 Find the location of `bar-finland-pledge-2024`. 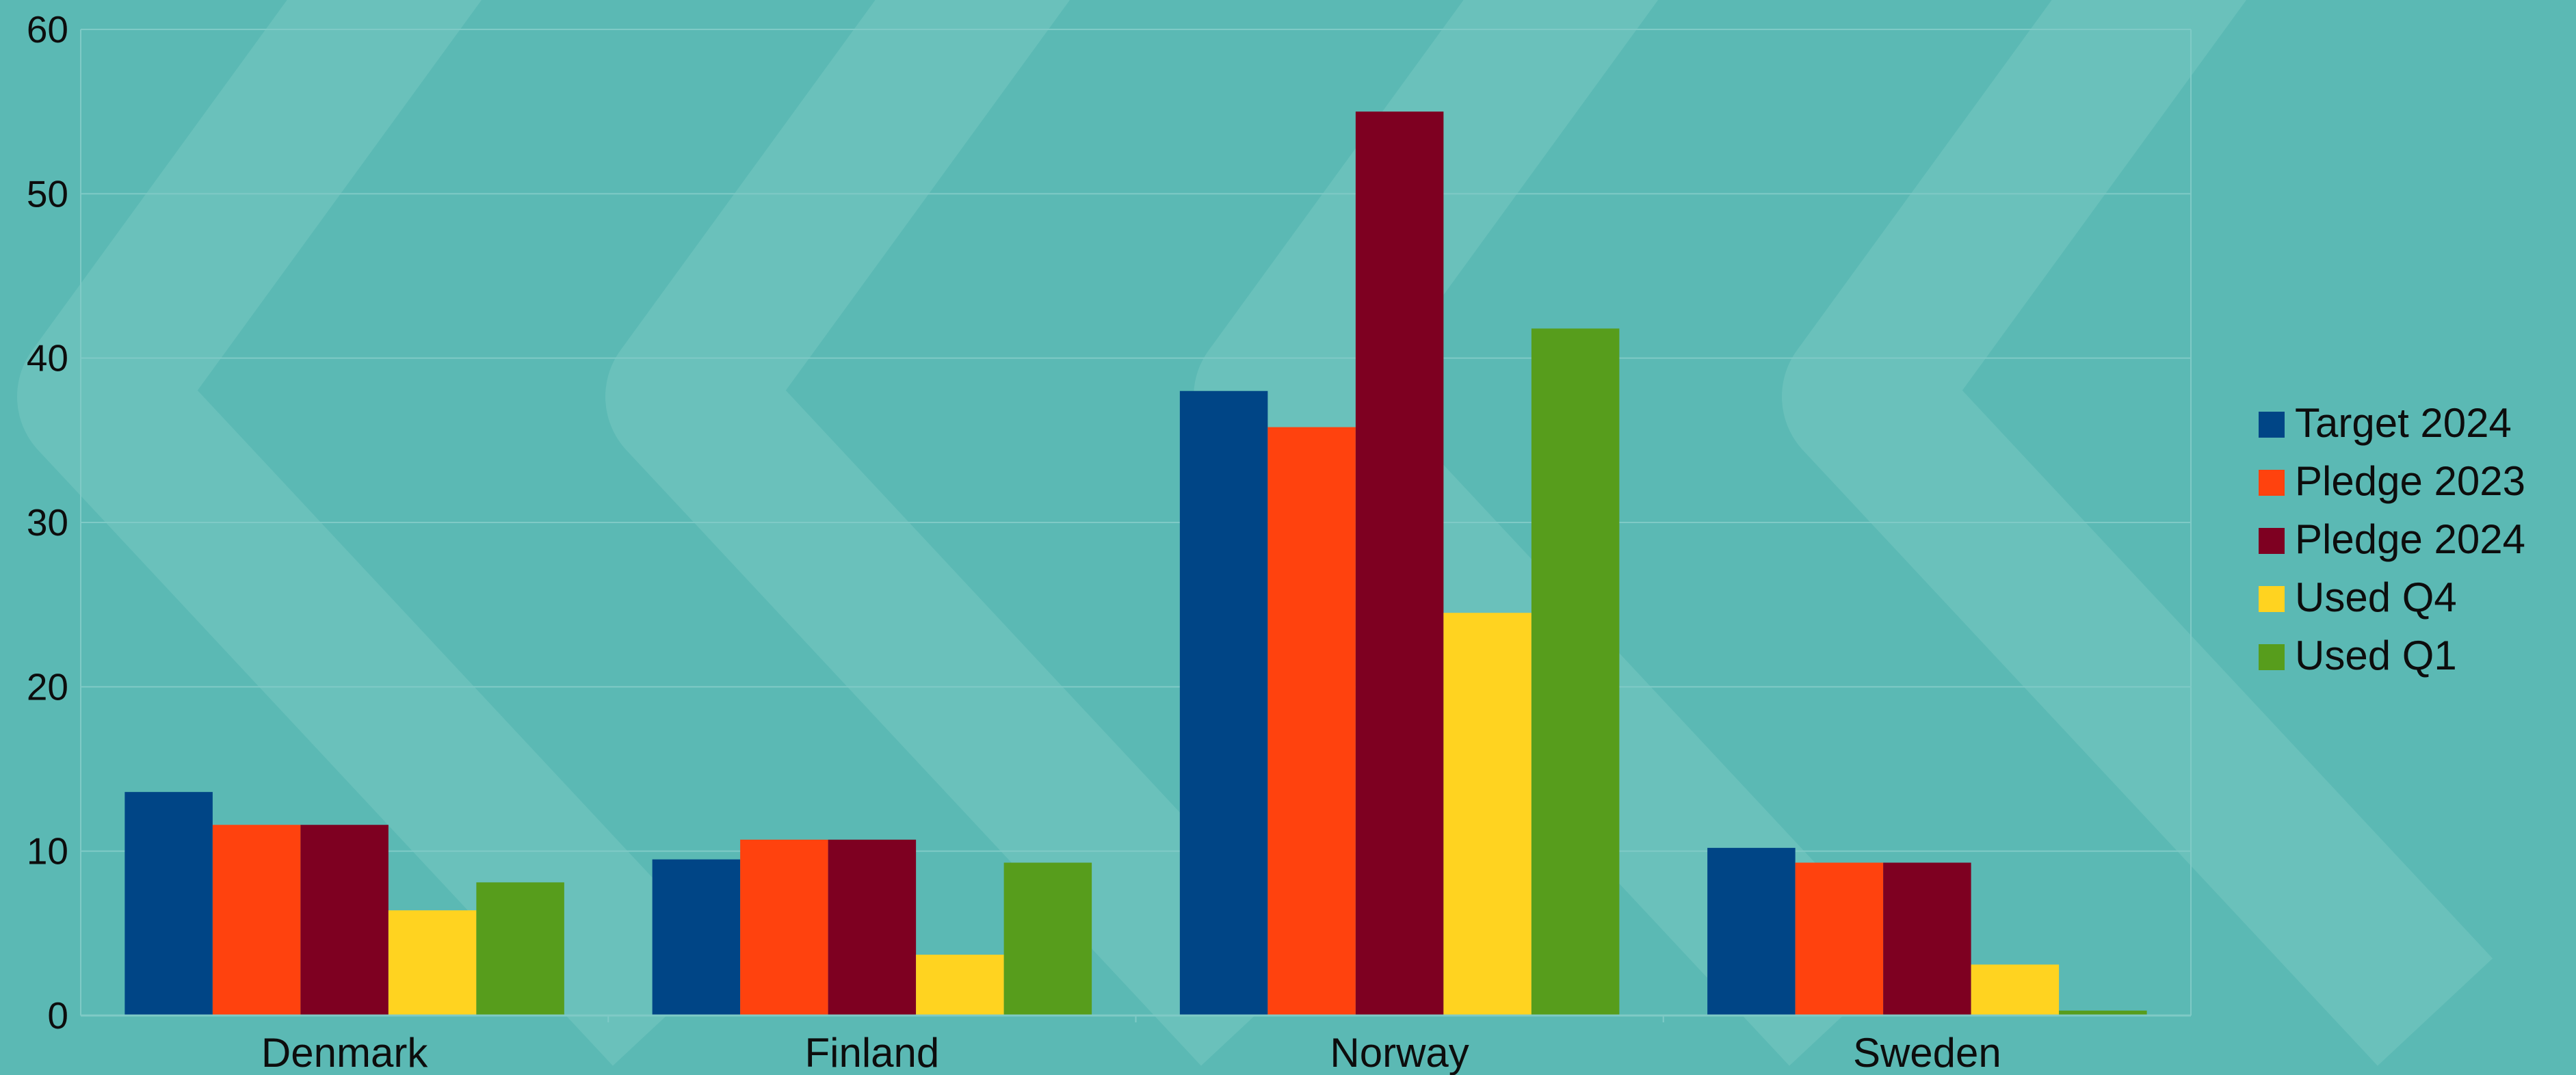

bar-finland-pledge-2024 is located at coordinates (872, 927).